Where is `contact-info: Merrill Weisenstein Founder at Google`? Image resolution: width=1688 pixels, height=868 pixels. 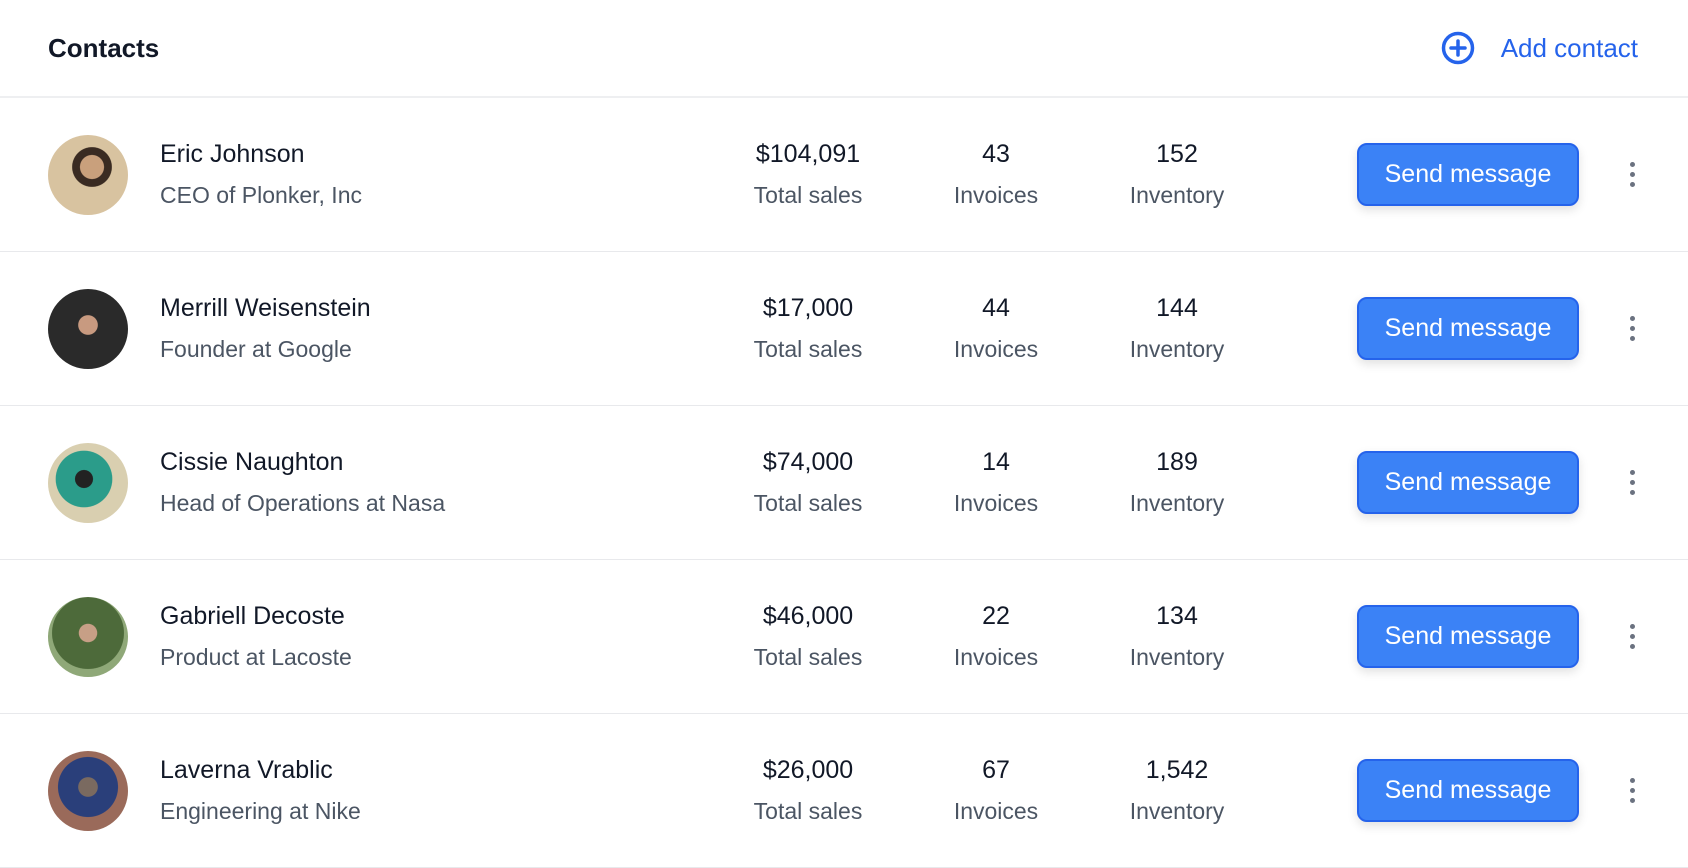
contact-info: Merrill Weisenstein Founder at Google is located at coordinates (265, 328).